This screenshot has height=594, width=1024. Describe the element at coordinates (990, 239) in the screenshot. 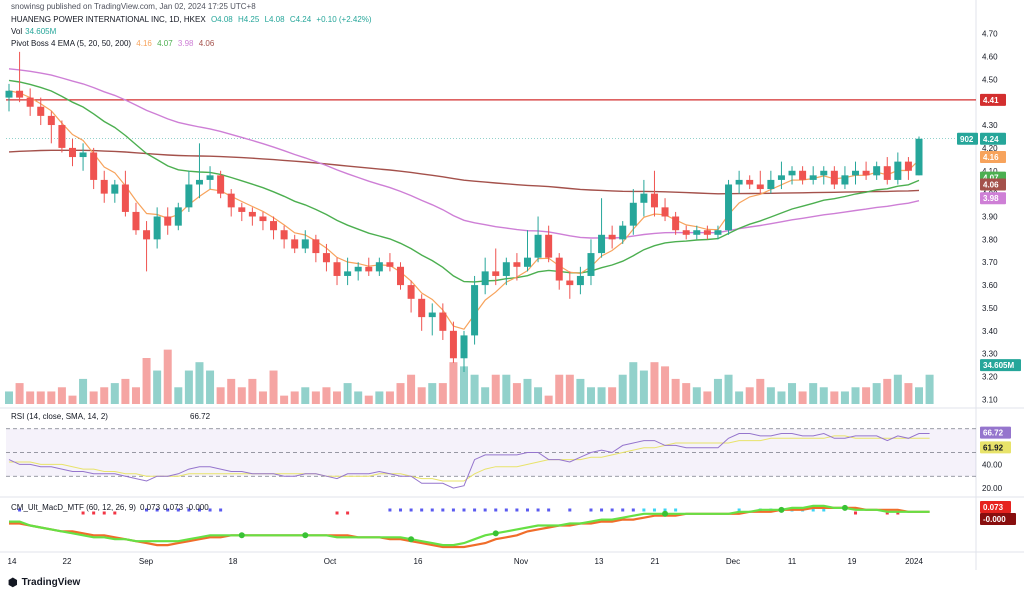

I see `price-tick-label: 3.80` at that location.